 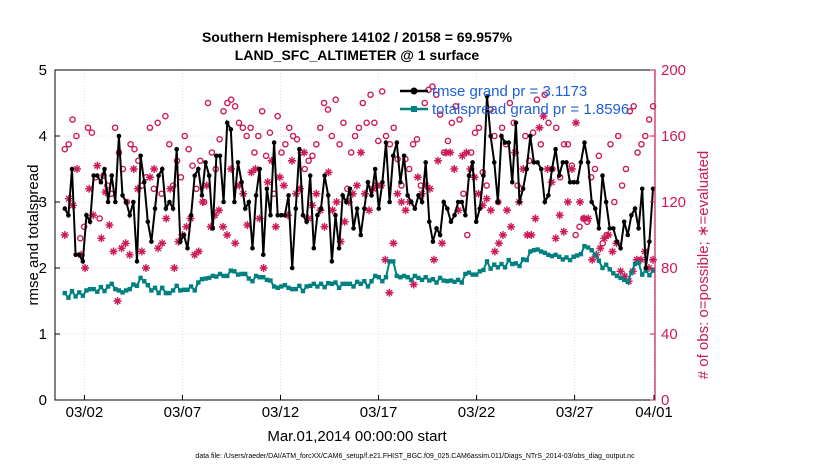 What do you see at coordinates (43, 400) in the screenshot?
I see `y-tick-label: 0` at bounding box center [43, 400].